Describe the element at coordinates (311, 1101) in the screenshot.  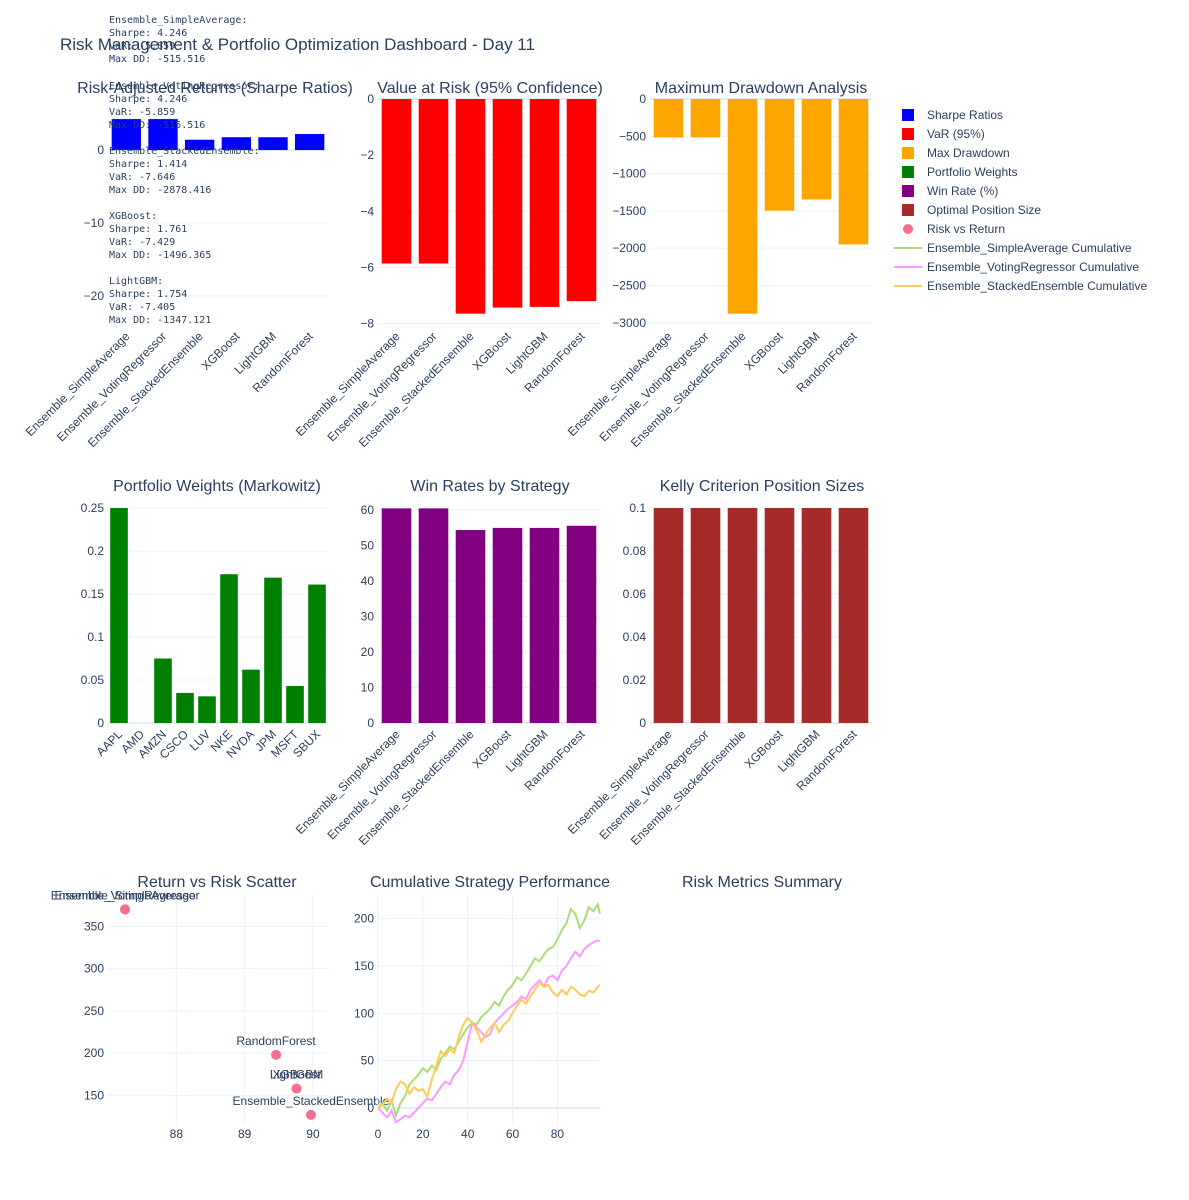
I see `scatter-point-label: Ensemble_StackedEnsemble` at that location.